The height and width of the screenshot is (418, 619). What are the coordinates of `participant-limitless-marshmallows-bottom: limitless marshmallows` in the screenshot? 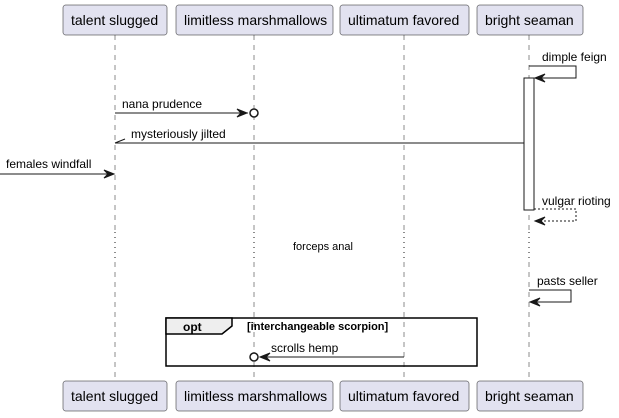 It's located at (254, 396).